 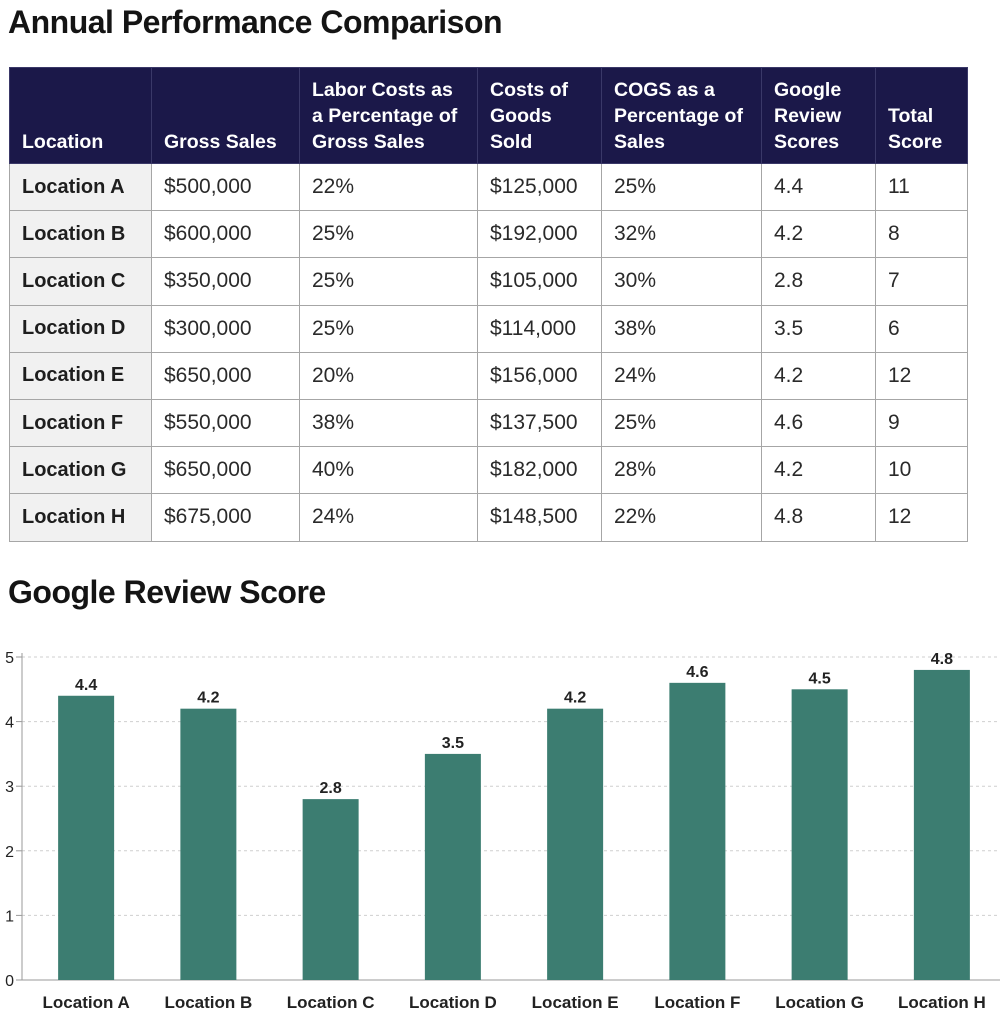 What do you see at coordinates (9, 916) in the screenshot?
I see `y-tick-label: 1` at bounding box center [9, 916].